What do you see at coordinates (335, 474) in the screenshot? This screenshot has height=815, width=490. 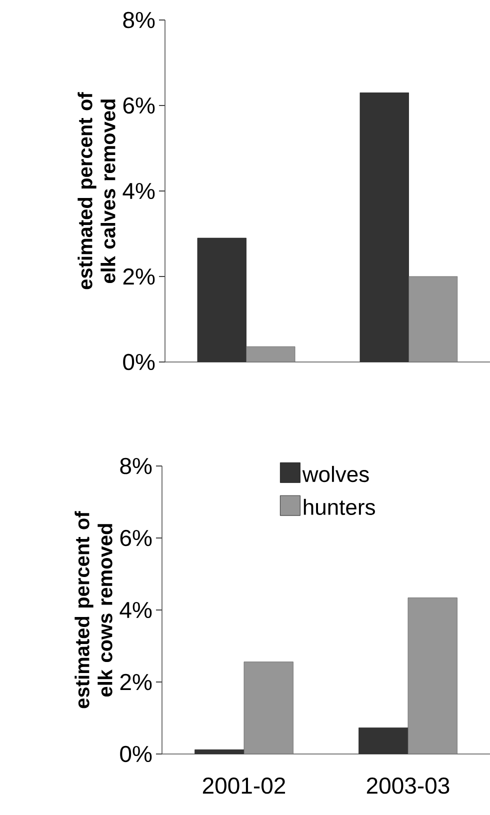 I see `legend-label: wolves` at bounding box center [335, 474].